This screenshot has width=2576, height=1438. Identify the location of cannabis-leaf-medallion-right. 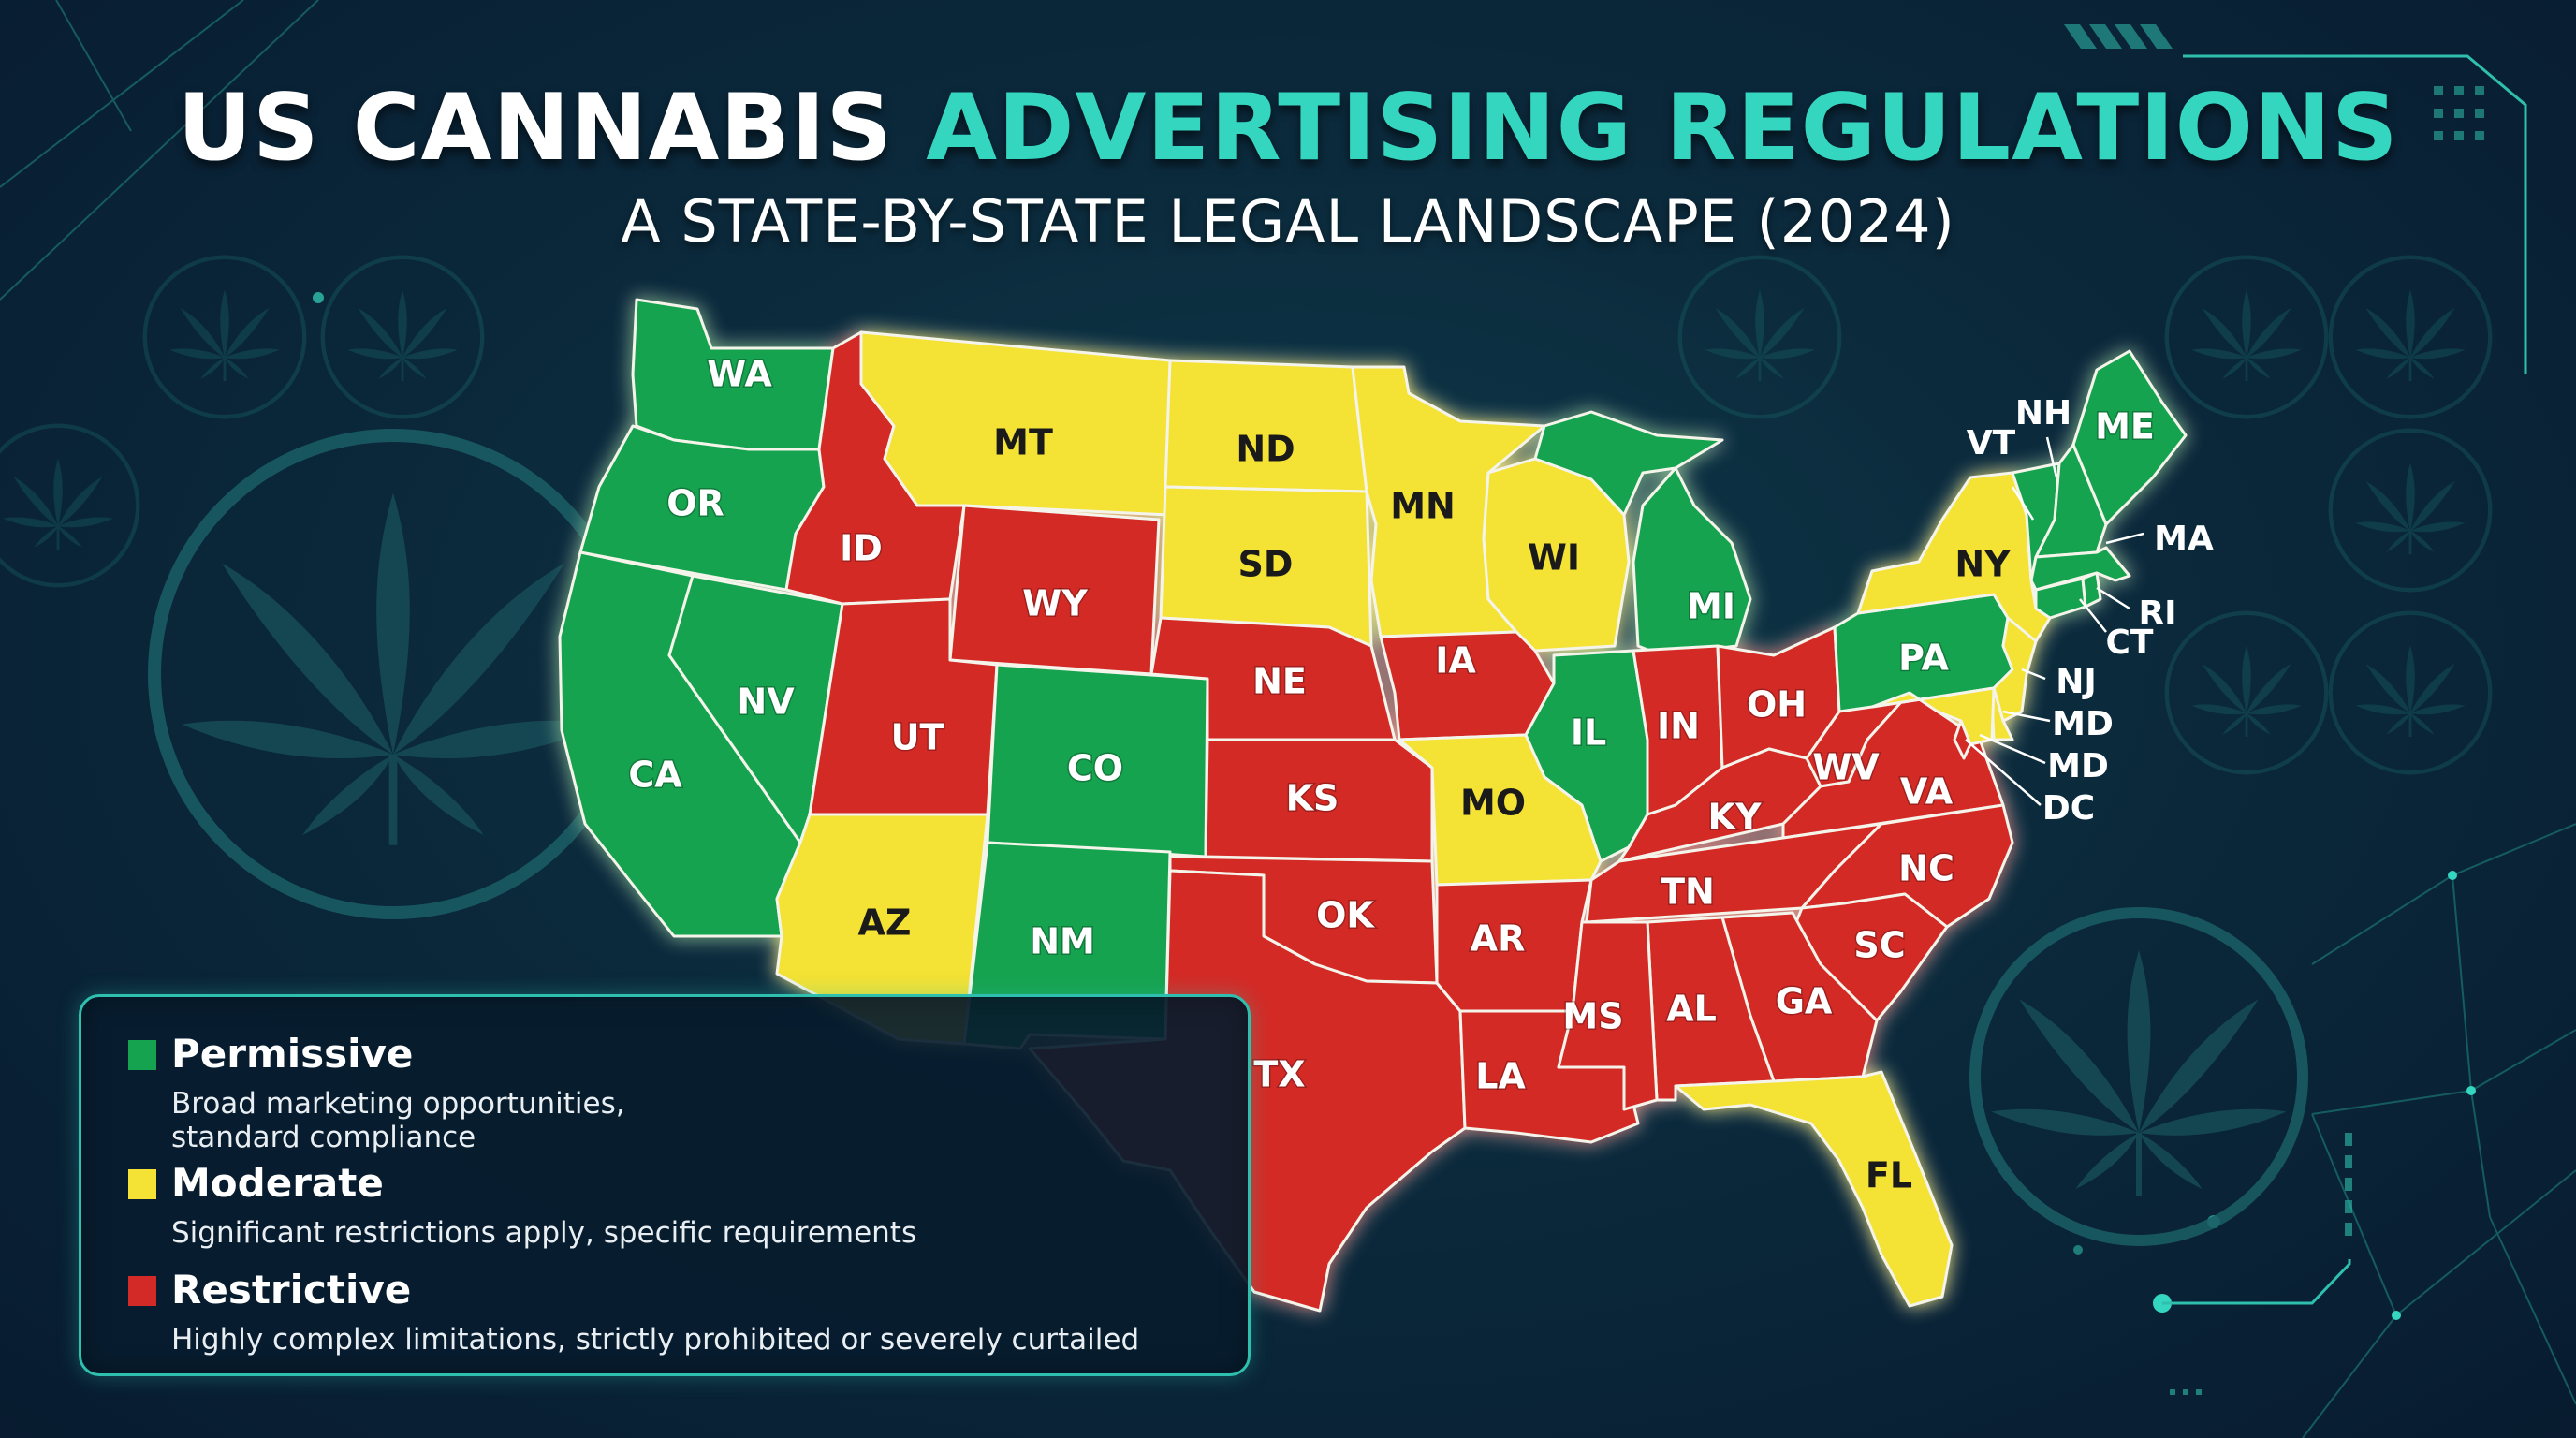
(2138, 1076).